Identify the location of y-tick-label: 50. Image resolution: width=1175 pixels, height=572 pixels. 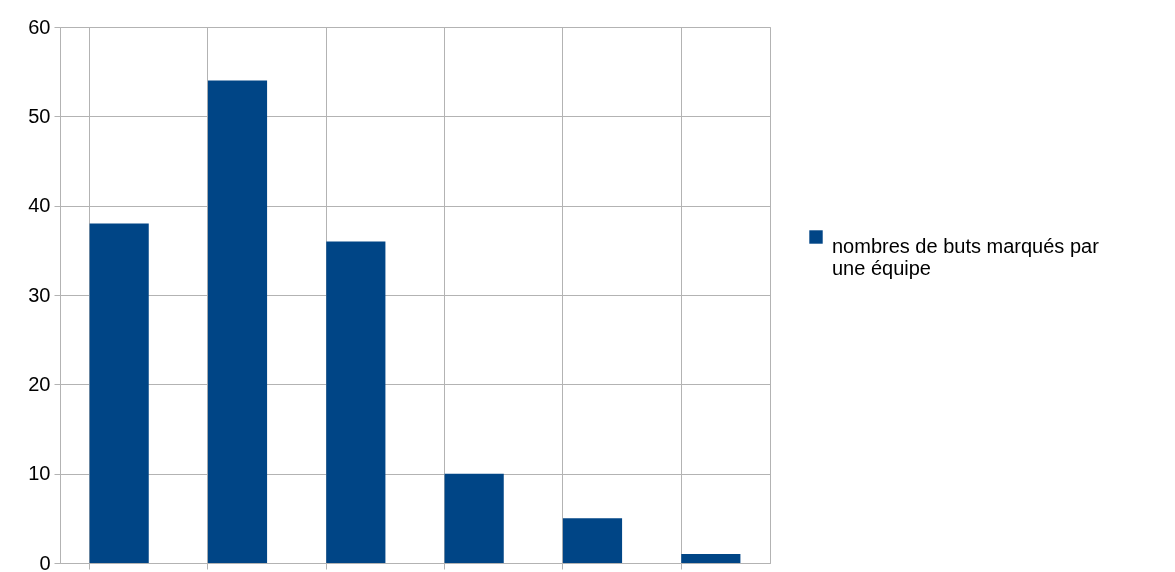
(39, 115).